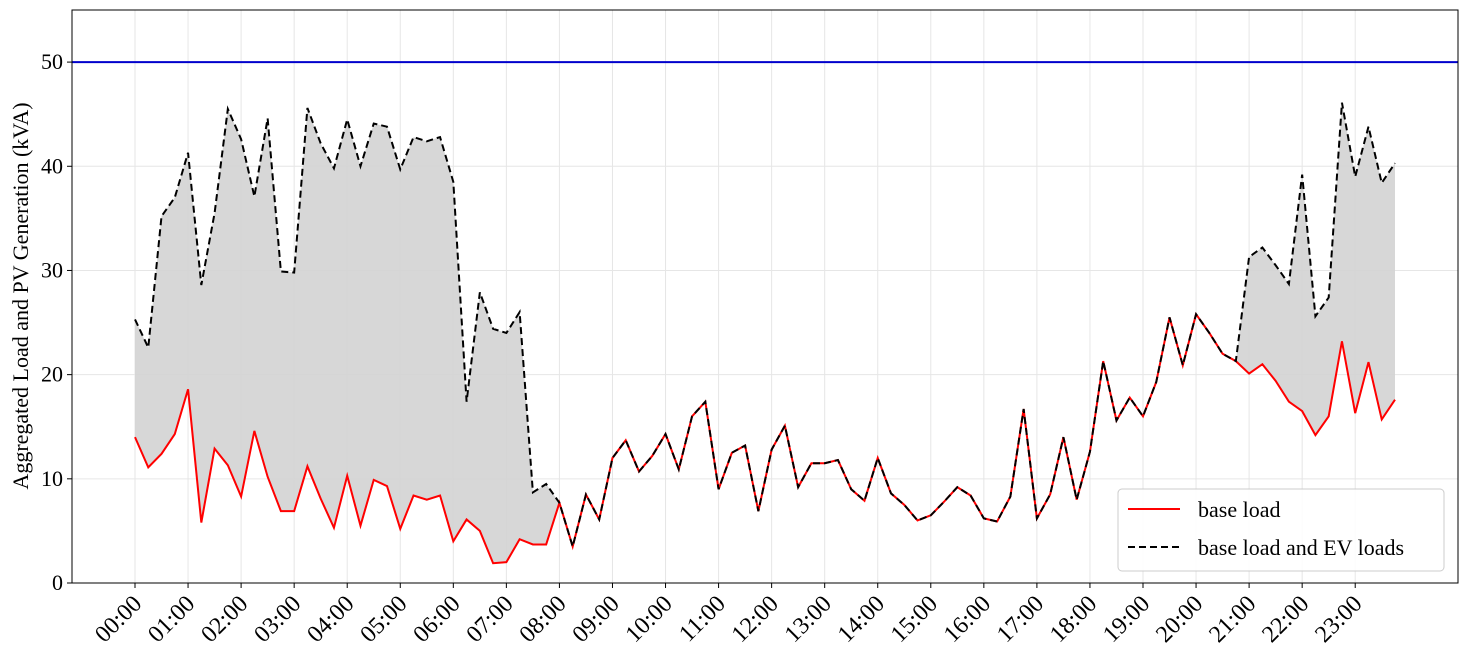 The image size is (1466, 666). What do you see at coordinates (1232, 619) in the screenshot?
I see `x-tick-label: 21:00` at bounding box center [1232, 619].